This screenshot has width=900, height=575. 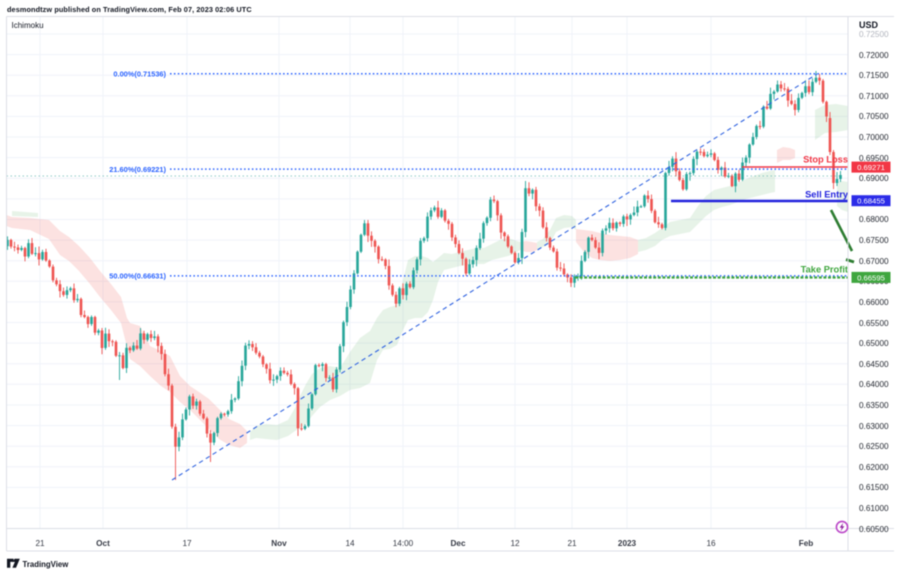 What do you see at coordinates (874, 323) in the screenshot?
I see `svg-text: 0.65500` at bounding box center [874, 323].